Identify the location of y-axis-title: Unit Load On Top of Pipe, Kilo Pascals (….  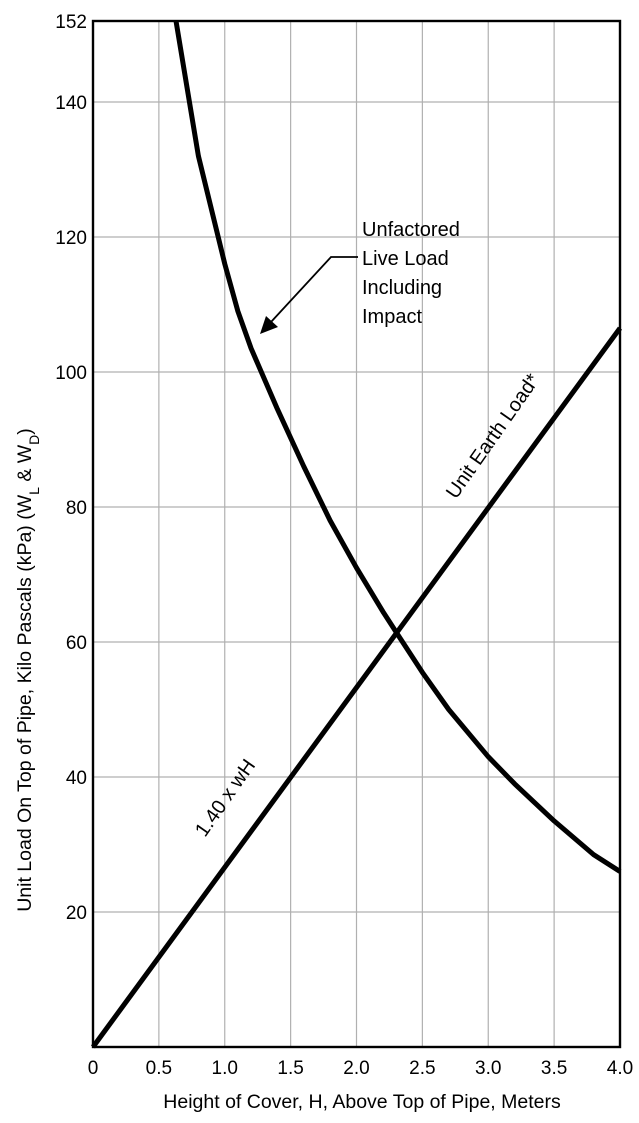
(28, 670).